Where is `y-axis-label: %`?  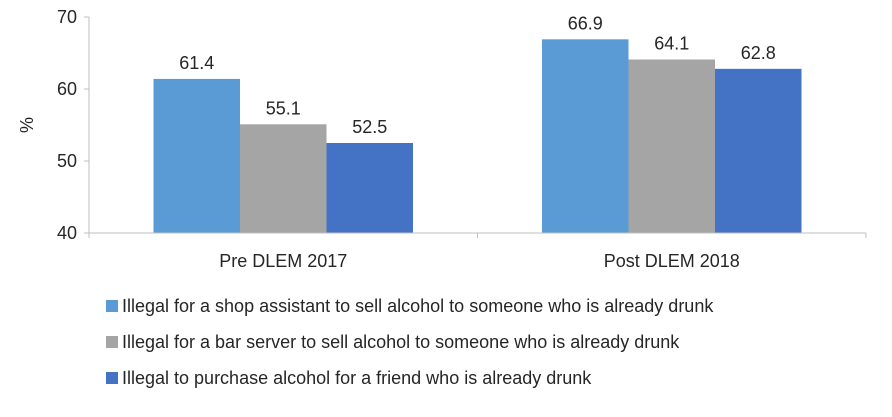
y-axis-label: % is located at coordinates (27, 125).